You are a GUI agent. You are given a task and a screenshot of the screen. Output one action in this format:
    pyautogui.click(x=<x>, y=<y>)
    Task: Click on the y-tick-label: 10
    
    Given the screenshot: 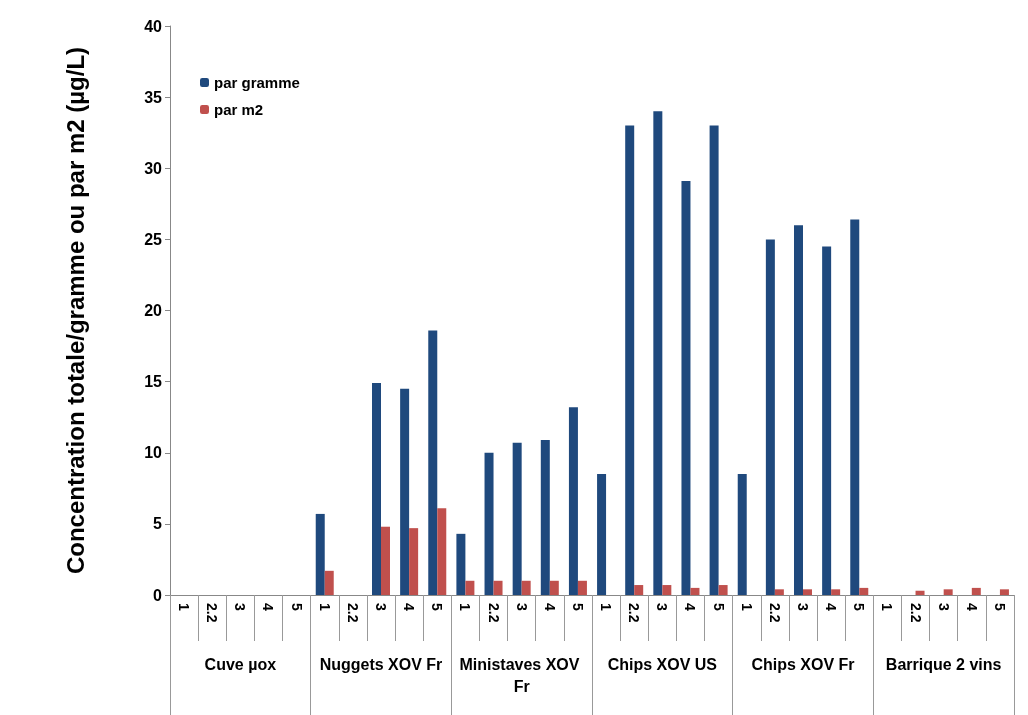 What is the action you would take?
    pyautogui.click(x=153, y=453)
    